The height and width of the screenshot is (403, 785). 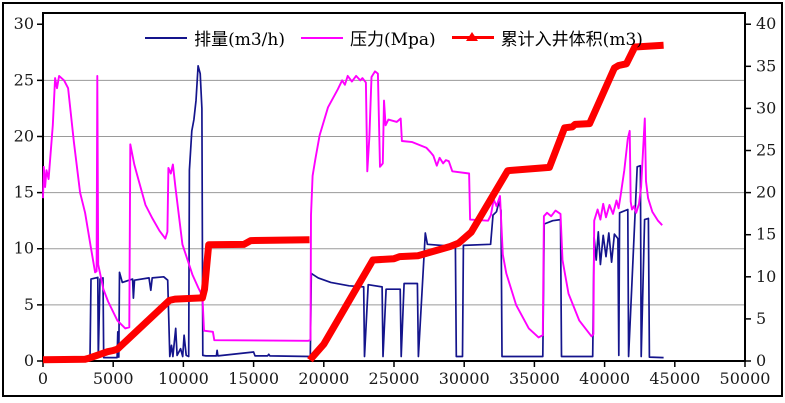 I want to click on svg-text: 35, so click(x=766, y=65).